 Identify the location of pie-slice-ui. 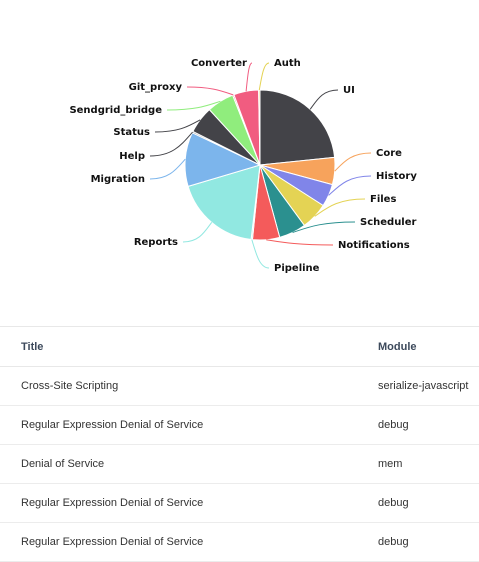
(297, 127).